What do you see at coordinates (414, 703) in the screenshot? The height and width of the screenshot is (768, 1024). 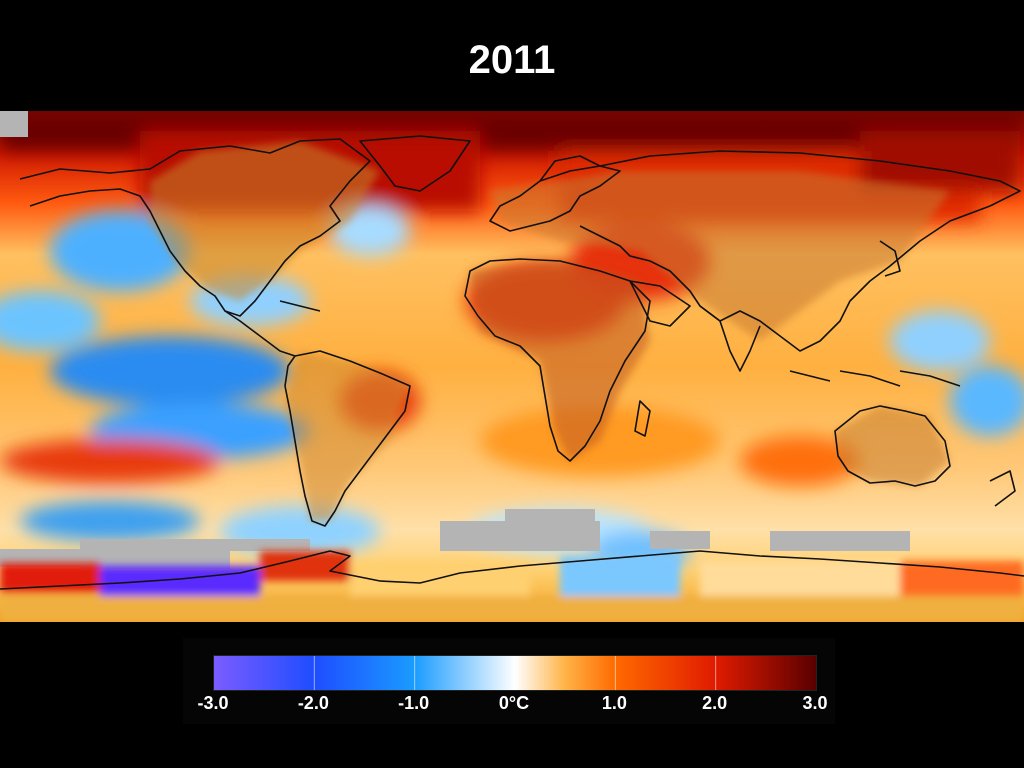 I see `legend-tick-label: -1.0` at bounding box center [414, 703].